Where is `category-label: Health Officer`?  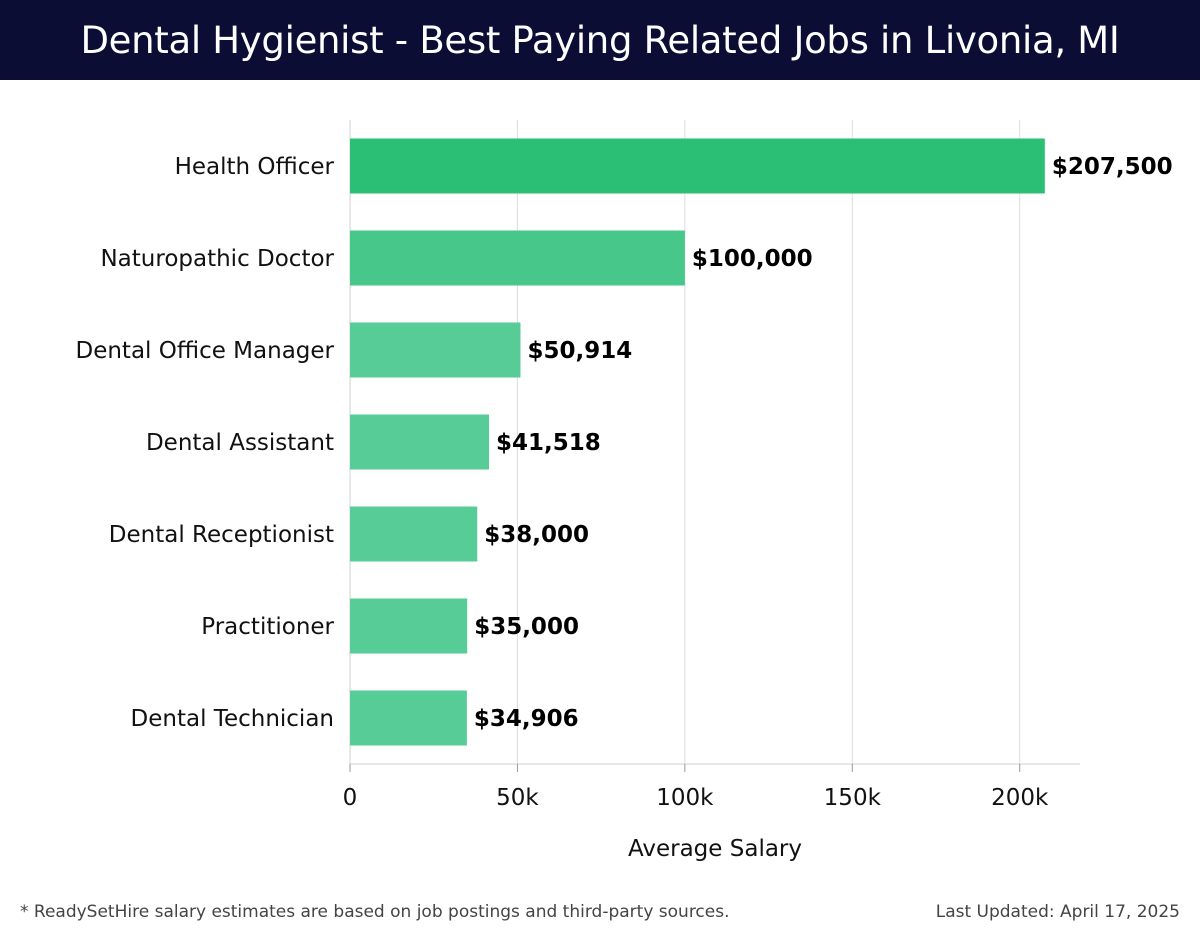 category-label: Health Officer is located at coordinates (255, 167).